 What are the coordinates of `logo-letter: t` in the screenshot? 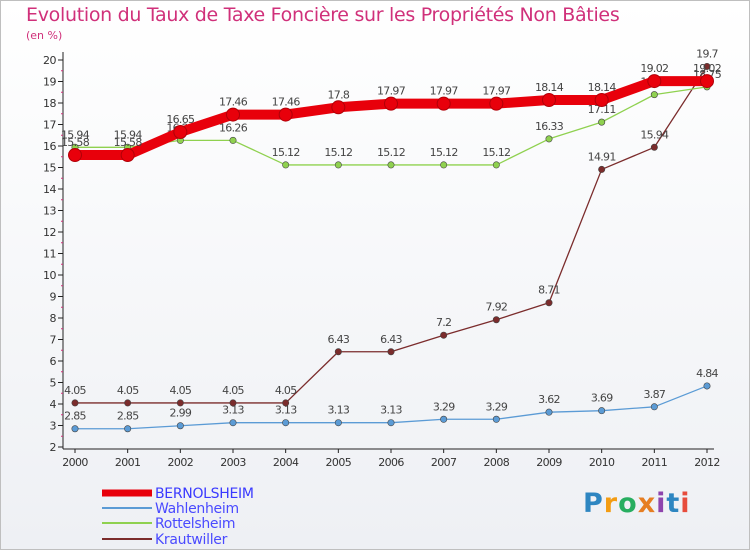 It's located at (673, 503).